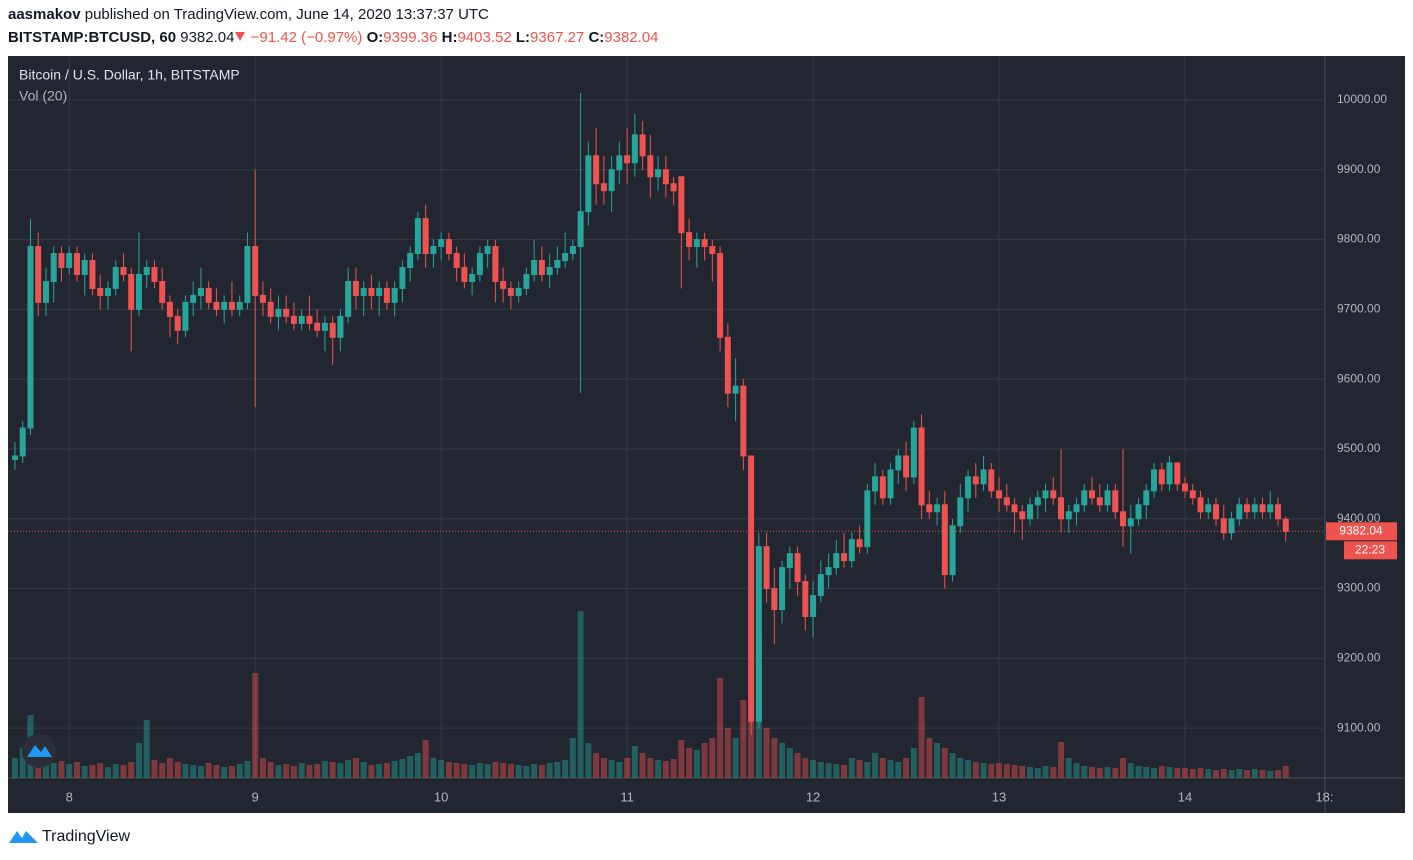  What do you see at coordinates (484, 37) in the screenshot?
I see `high-value: 9403.52` at bounding box center [484, 37].